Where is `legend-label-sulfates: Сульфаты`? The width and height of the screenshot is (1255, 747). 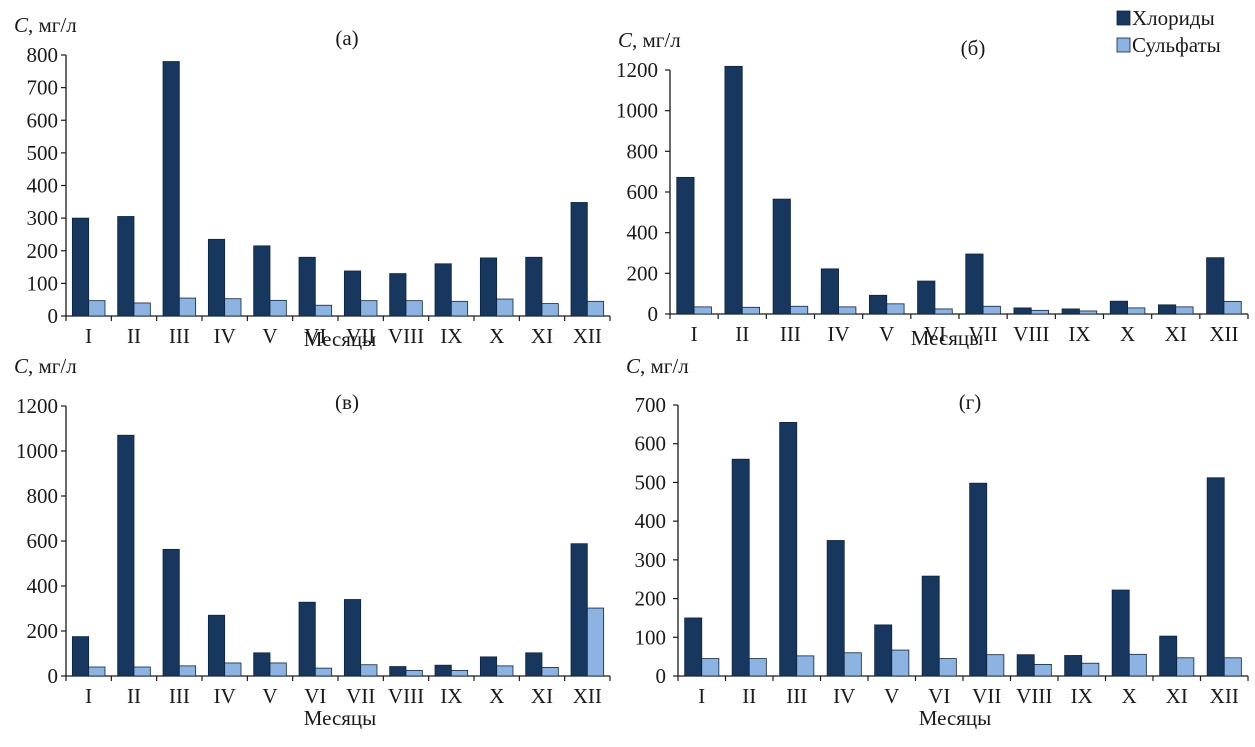
legend-label-sulfates: Сульфаты is located at coordinates (1176, 45).